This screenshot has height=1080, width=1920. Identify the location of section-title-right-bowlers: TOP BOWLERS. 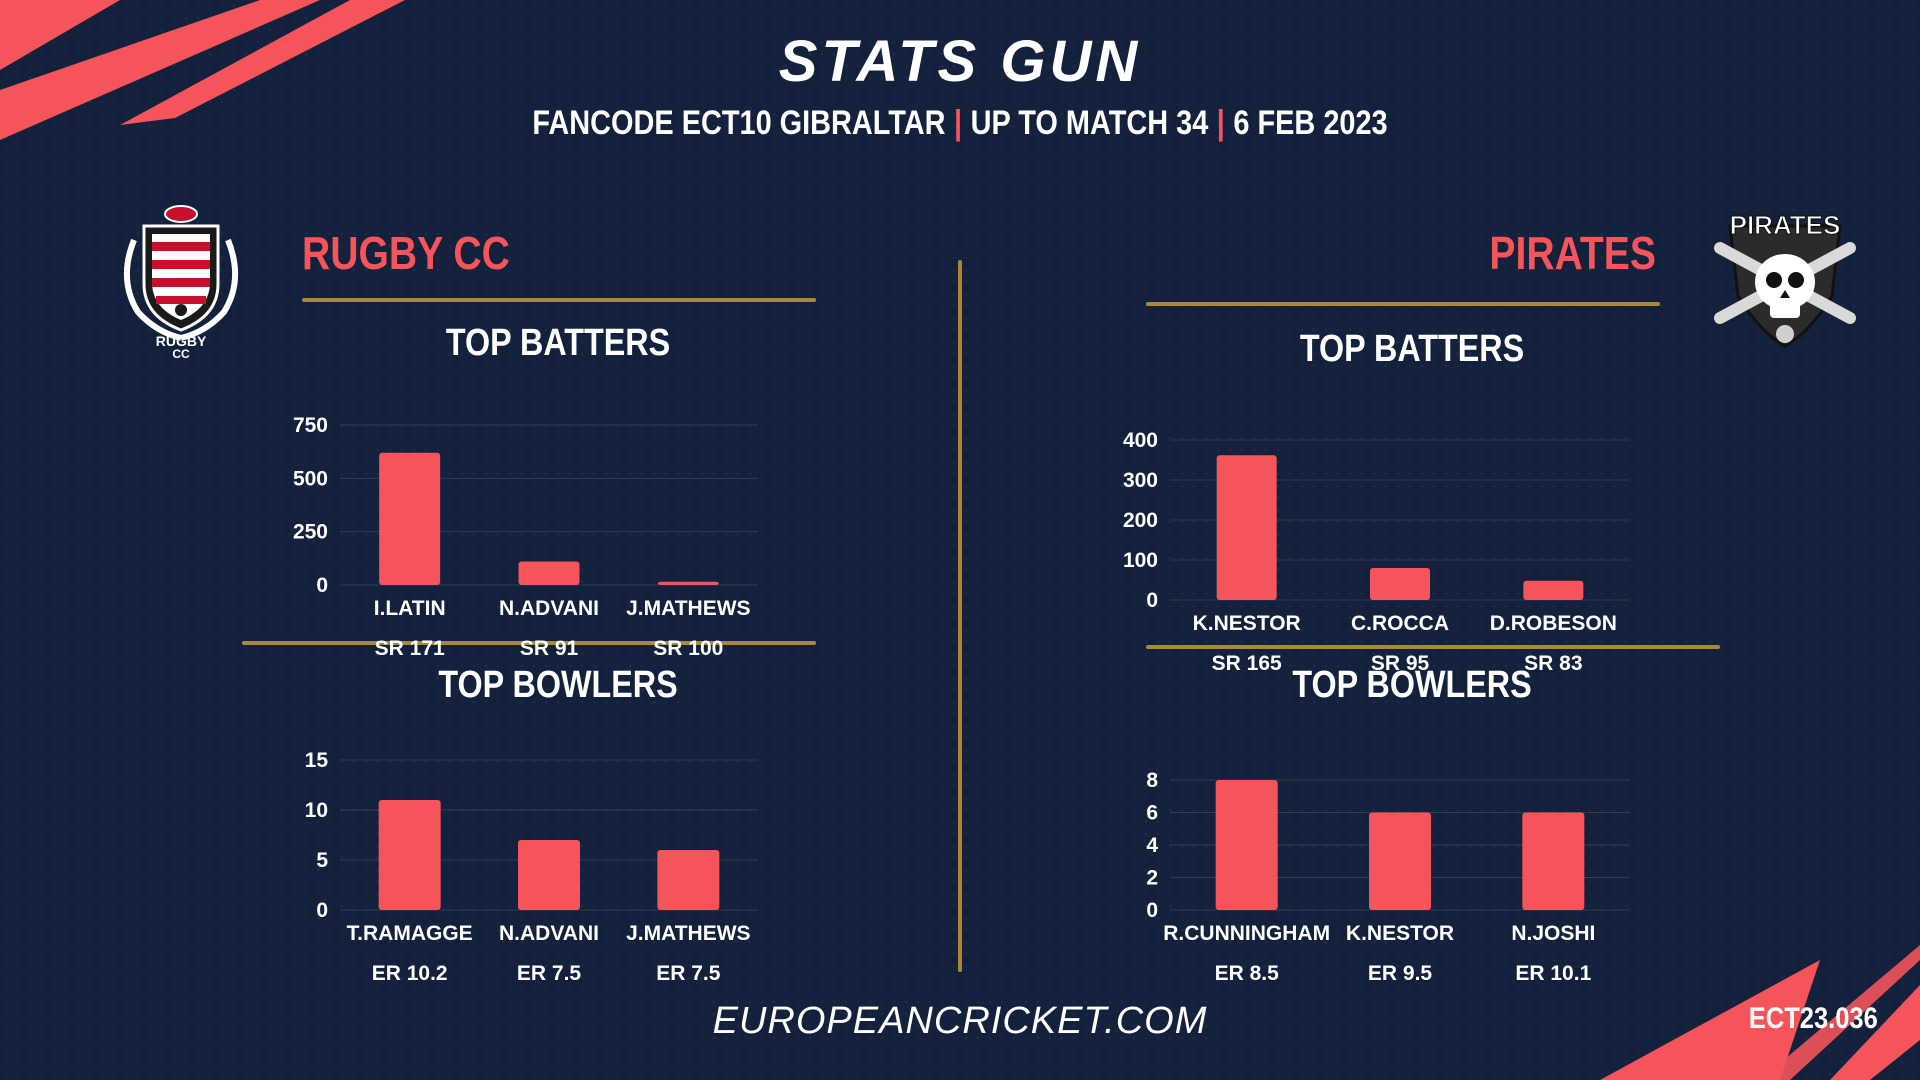
(1412, 685).